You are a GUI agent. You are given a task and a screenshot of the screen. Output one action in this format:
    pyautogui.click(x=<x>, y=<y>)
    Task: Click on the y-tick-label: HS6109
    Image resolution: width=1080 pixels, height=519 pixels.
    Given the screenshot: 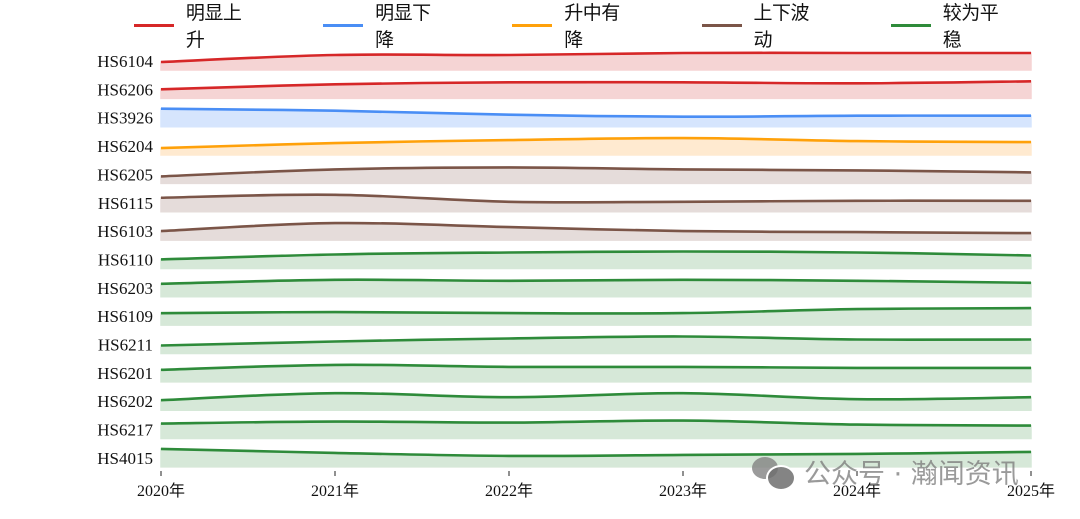 What is the action you would take?
    pyautogui.click(x=125, y=316)
    